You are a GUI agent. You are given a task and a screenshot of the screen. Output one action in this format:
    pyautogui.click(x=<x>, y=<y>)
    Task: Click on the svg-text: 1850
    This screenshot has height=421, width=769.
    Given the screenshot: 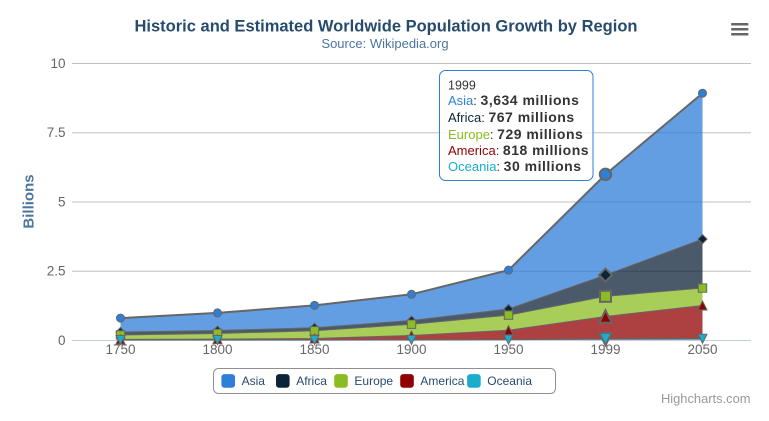 What is the action you would take?
    pyautogui.click(x=314, y=349)
    